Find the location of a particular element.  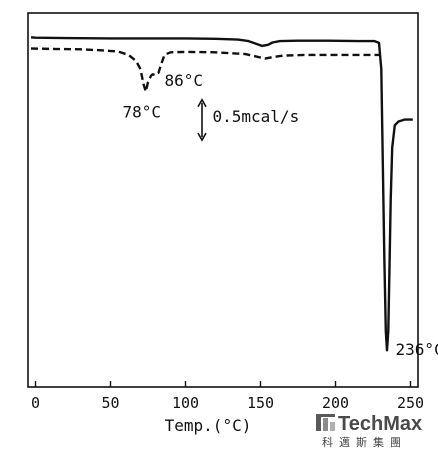

techmax-logo-icon is located at coordinates (325, 422).